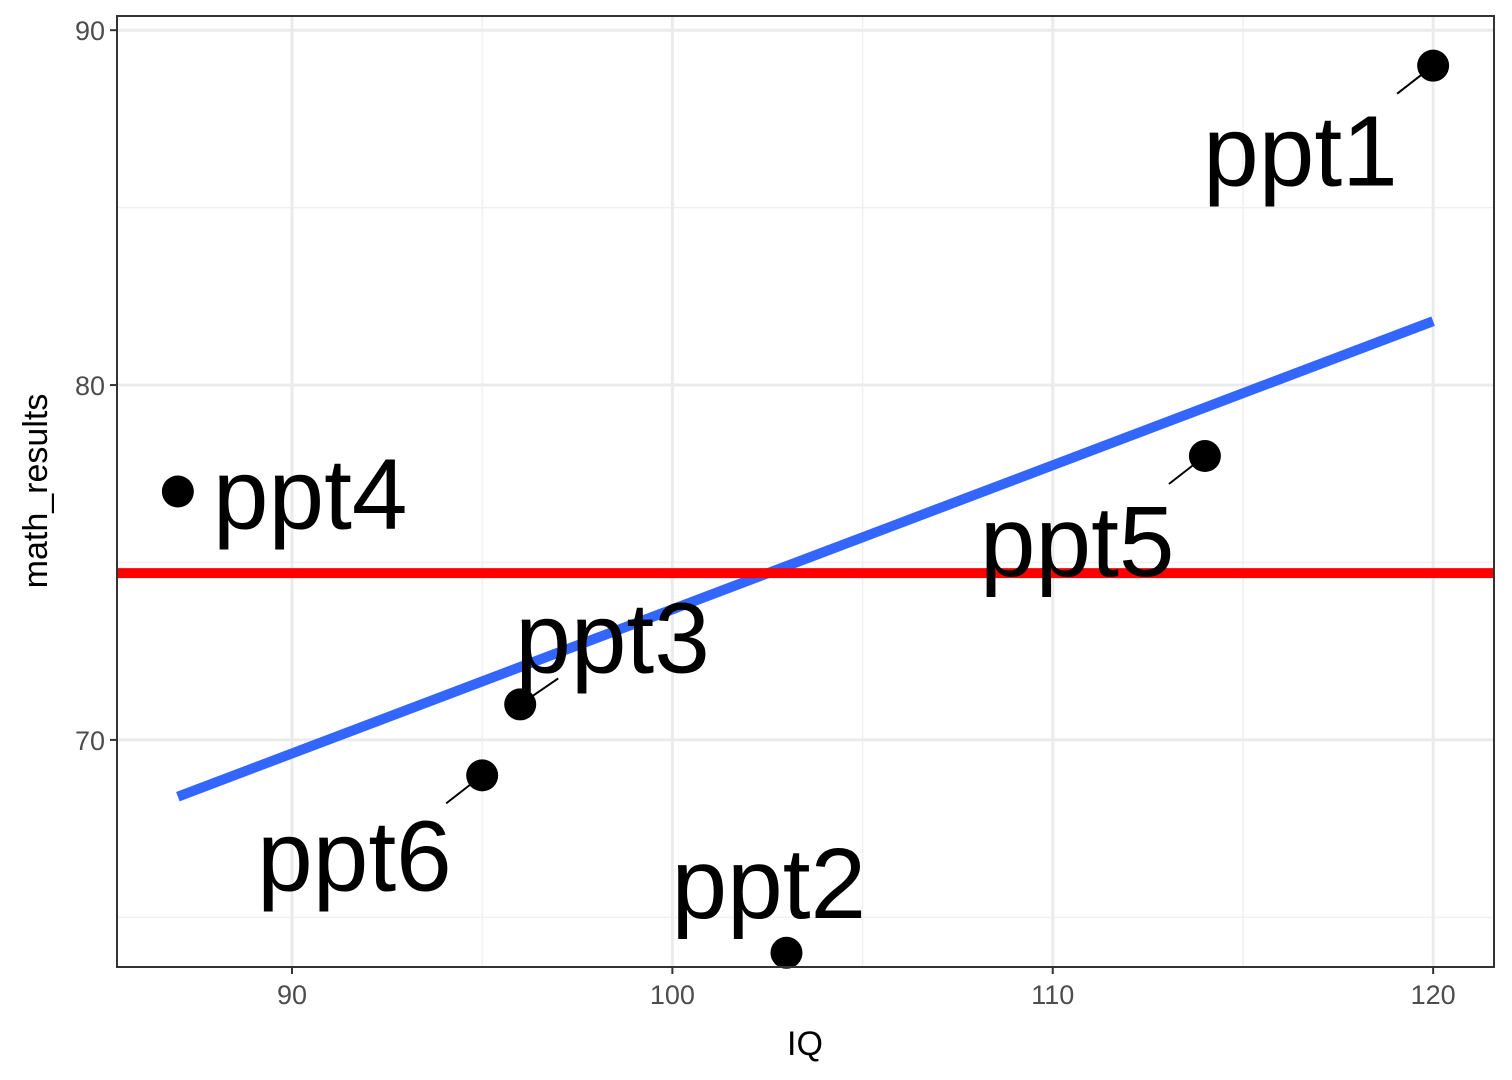 The height and width of the screenshot is (1080, 1512). Describe the element at coordinates (90, 31) in the screenshot. I see `y-tick-label: 90` at that location.